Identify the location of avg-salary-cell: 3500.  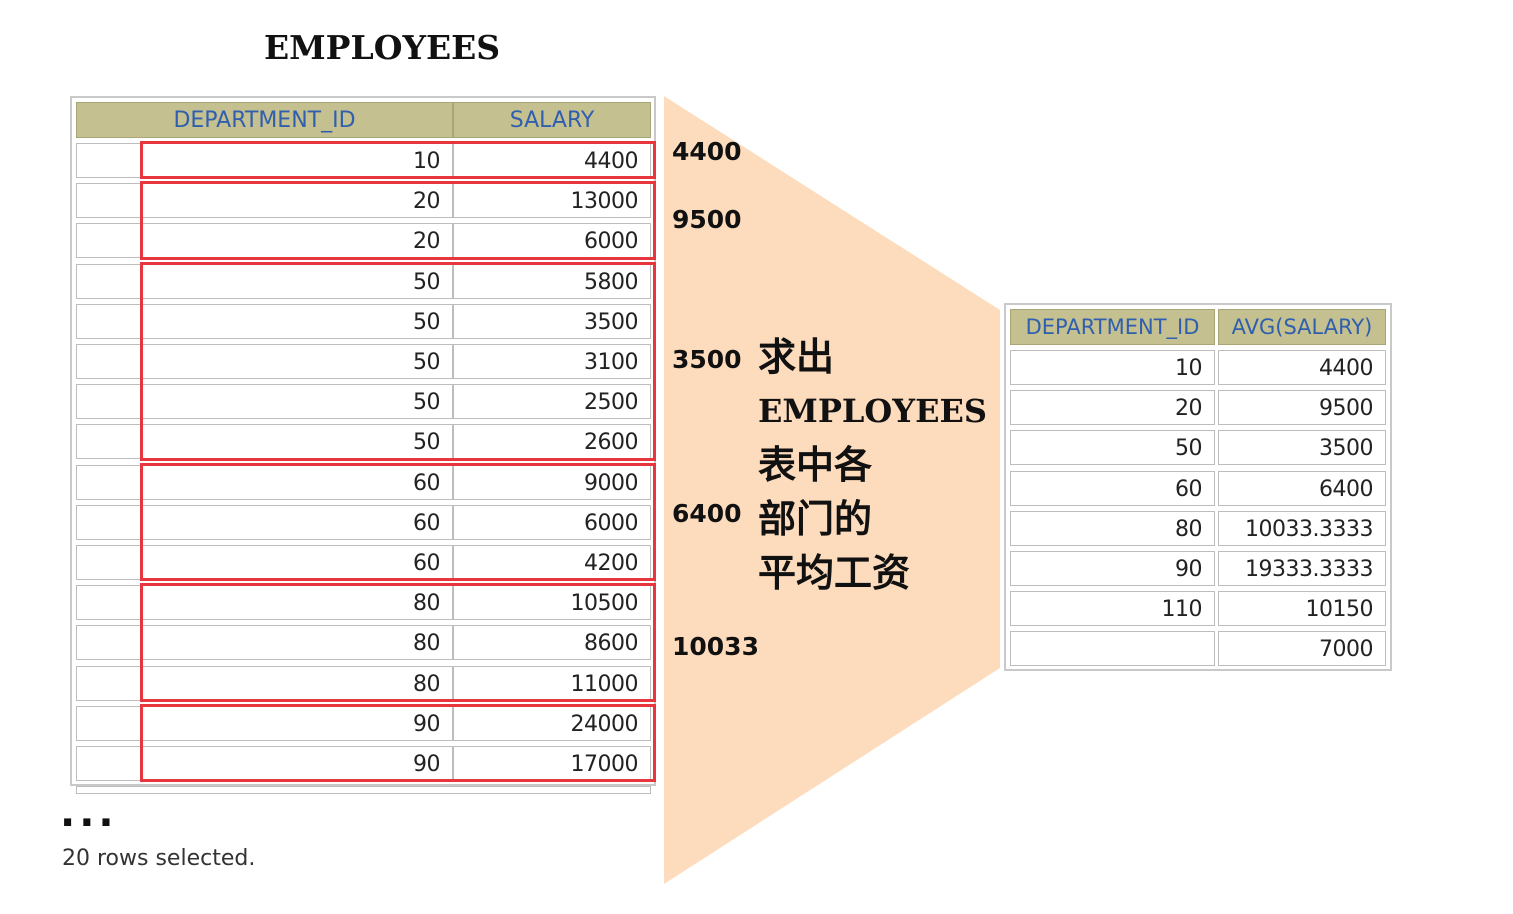
(1302, 447).